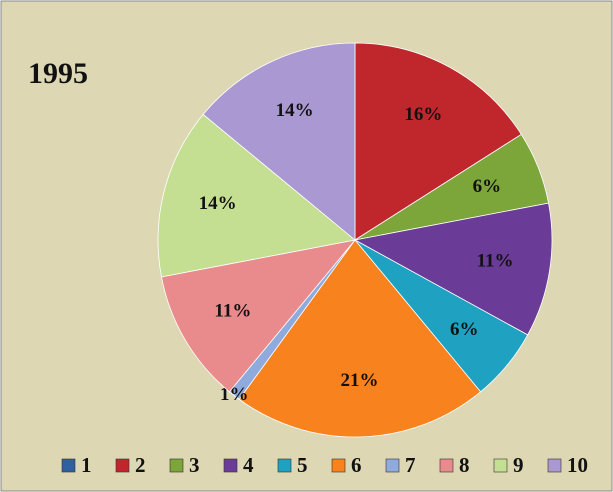 This screenshot has width=613, height=492. What do you see at coordinates (248, 465) in the screenshot?
I see `legend-label: 4` at bounding box center [248, 465].